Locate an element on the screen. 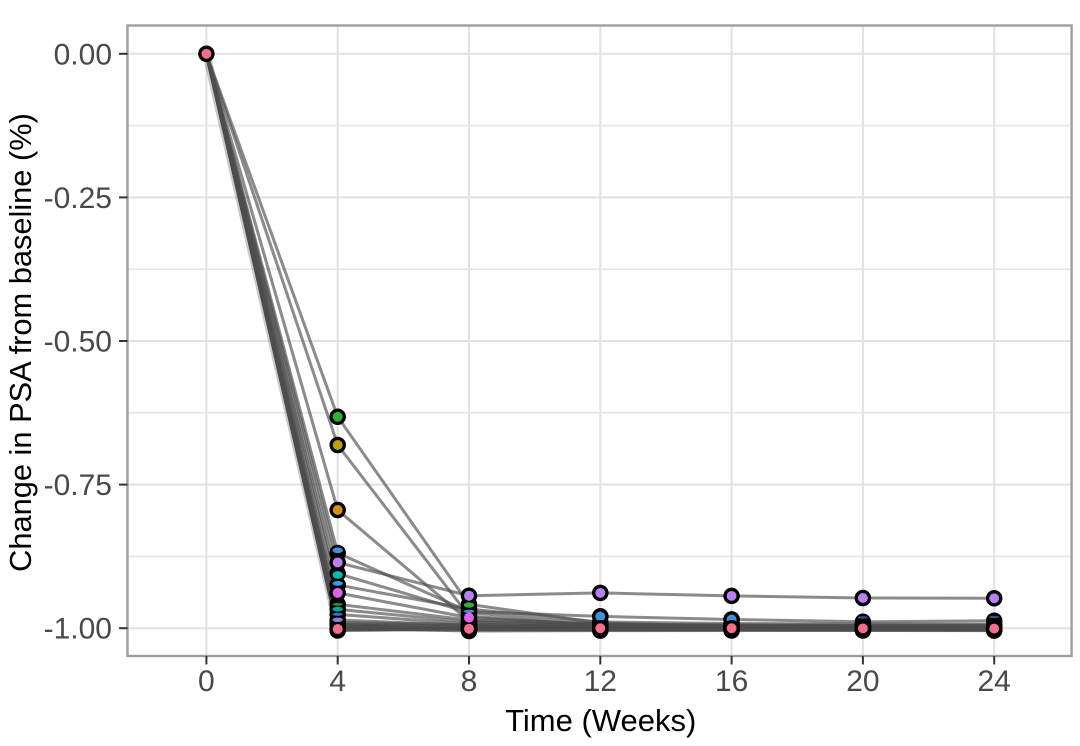 This screenshot has height=746, width=1080. svg-text: 0.00 is located at coordinates (83, 54).